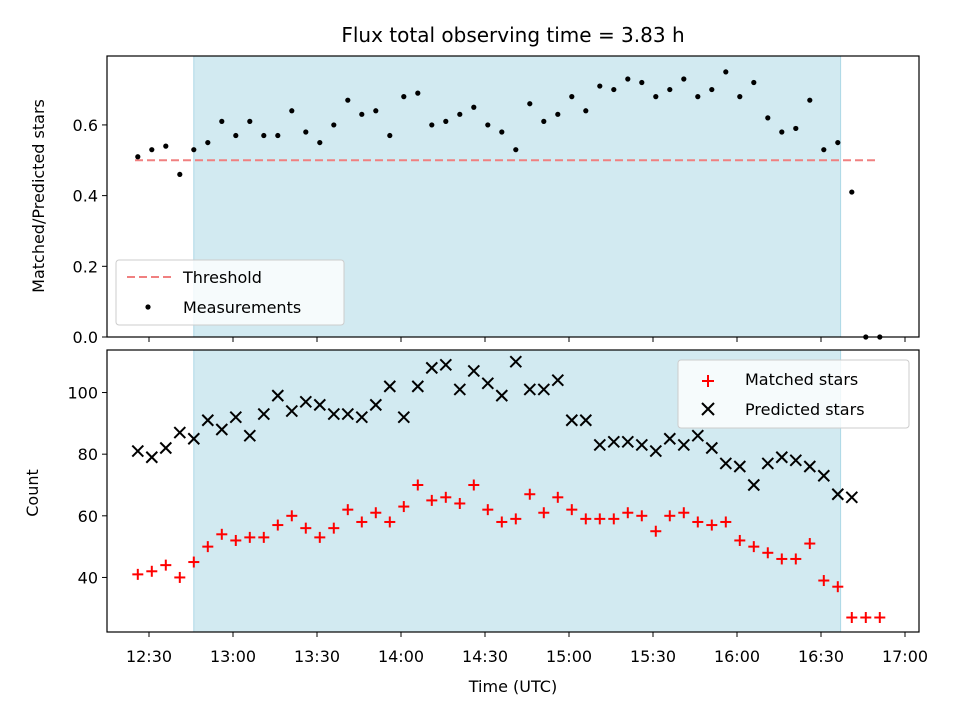  I want to click on bottom-y-axis-label: Count, so click(32, 493).